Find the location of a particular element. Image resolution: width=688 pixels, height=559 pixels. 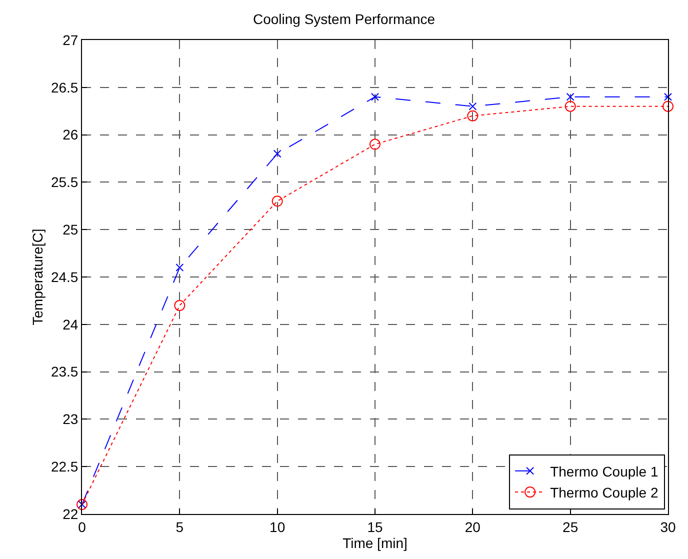

y-tick-label: 24 is located at coordinates (70, 324).